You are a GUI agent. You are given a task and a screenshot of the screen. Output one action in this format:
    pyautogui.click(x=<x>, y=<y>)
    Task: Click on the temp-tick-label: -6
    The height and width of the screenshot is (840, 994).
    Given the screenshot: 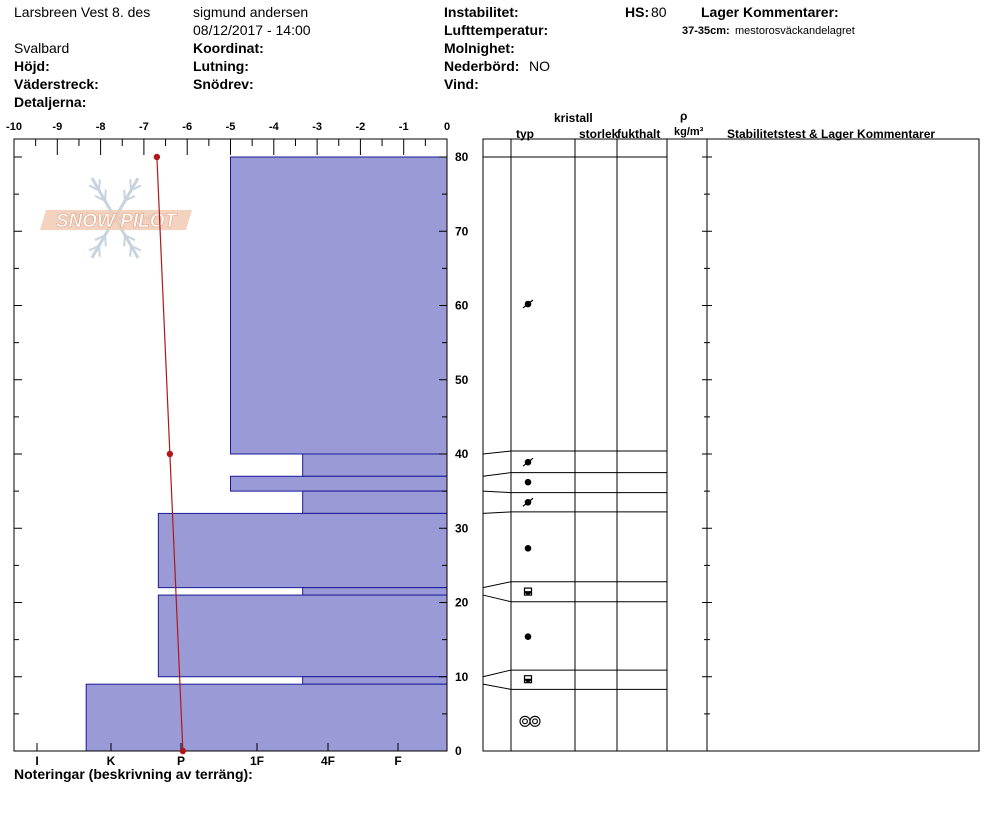 What is the action you would take?
    pyautogui.click(x=187, y=127)
    